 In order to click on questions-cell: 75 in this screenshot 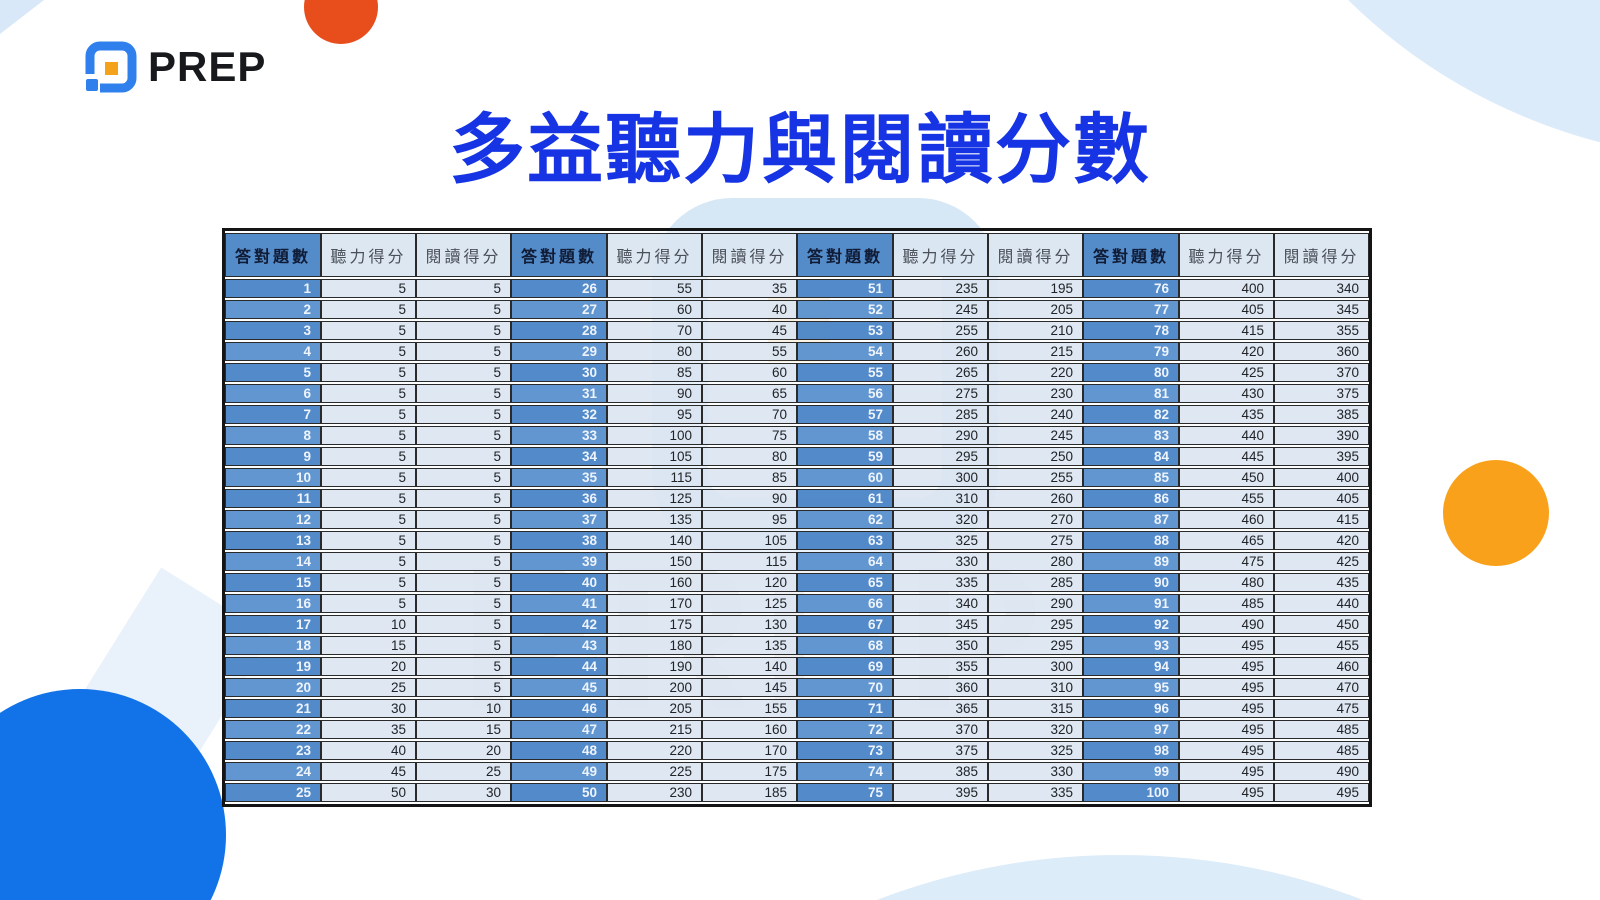, I will do `click(845, 792)`.